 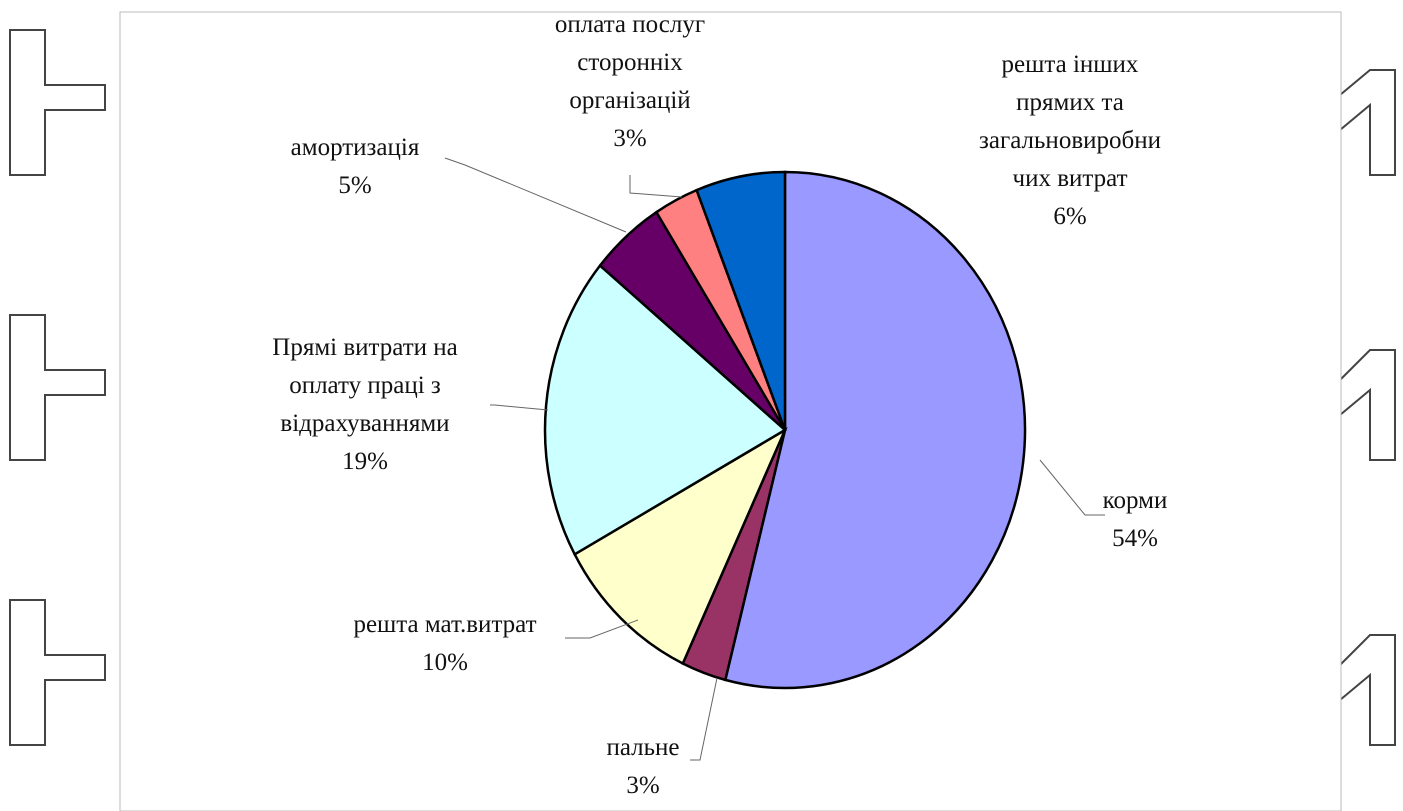 I want to click on slice-label-line: відрахуваннями, so click(x=364, y=423).